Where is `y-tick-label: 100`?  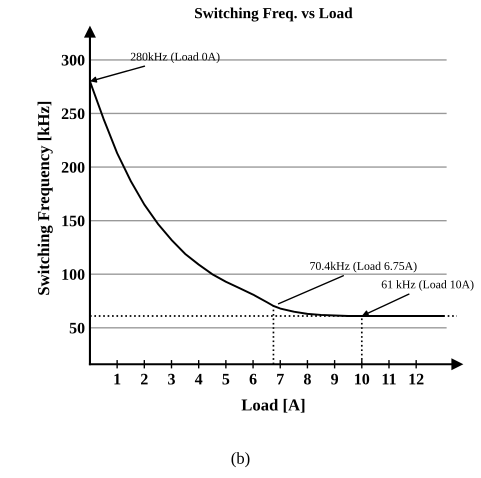
y-tick-label: 100 is located at coordinates (73, 274).